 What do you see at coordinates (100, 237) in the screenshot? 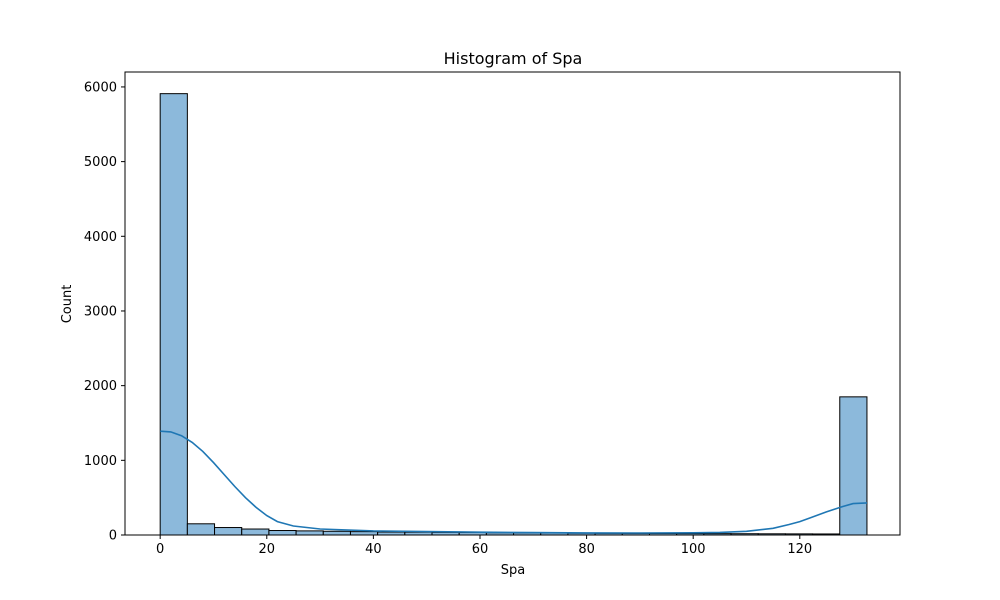
I see `y-tick-label-4000: 4000` at bounding box center [100, 237].